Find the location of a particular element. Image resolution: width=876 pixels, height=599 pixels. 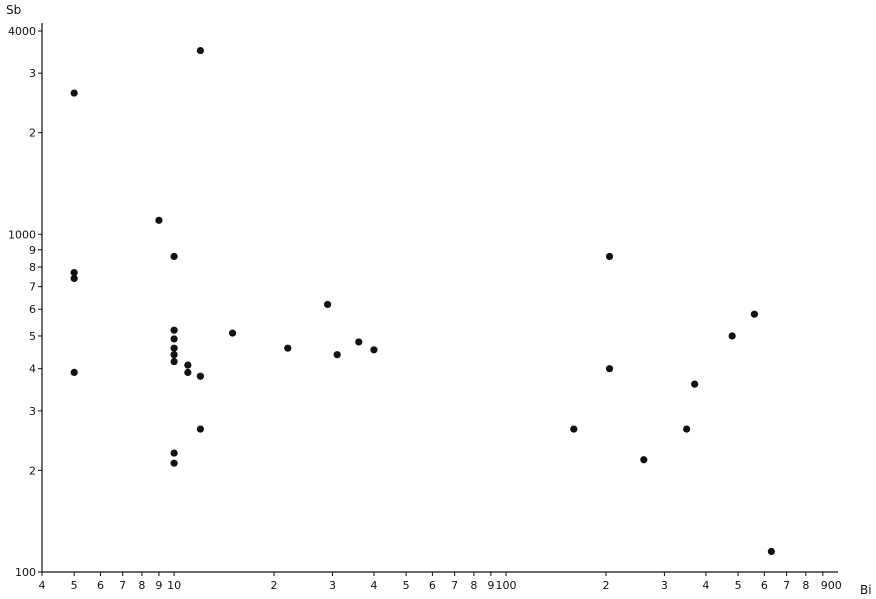

y-ticks: 100 2 3 4 5 6 7 8 9 1000 2 3 4000 is located at coordinates (25, 302).